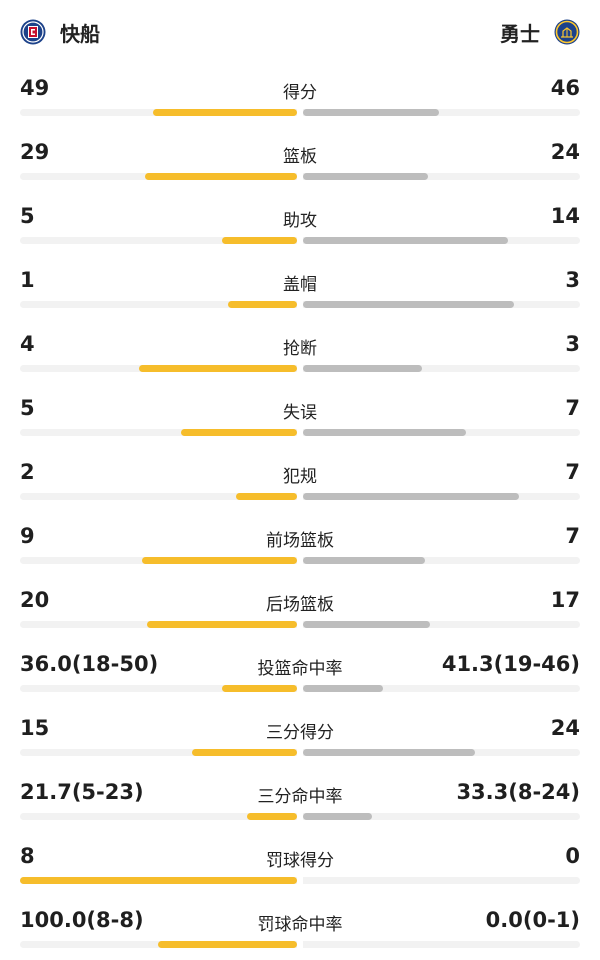 This screenshot has width=600, height=960. What do you see at coordinates (300, 797) in the screenshot?
I see `stat-label: 三分命中率` at bounding box center [300, 797].